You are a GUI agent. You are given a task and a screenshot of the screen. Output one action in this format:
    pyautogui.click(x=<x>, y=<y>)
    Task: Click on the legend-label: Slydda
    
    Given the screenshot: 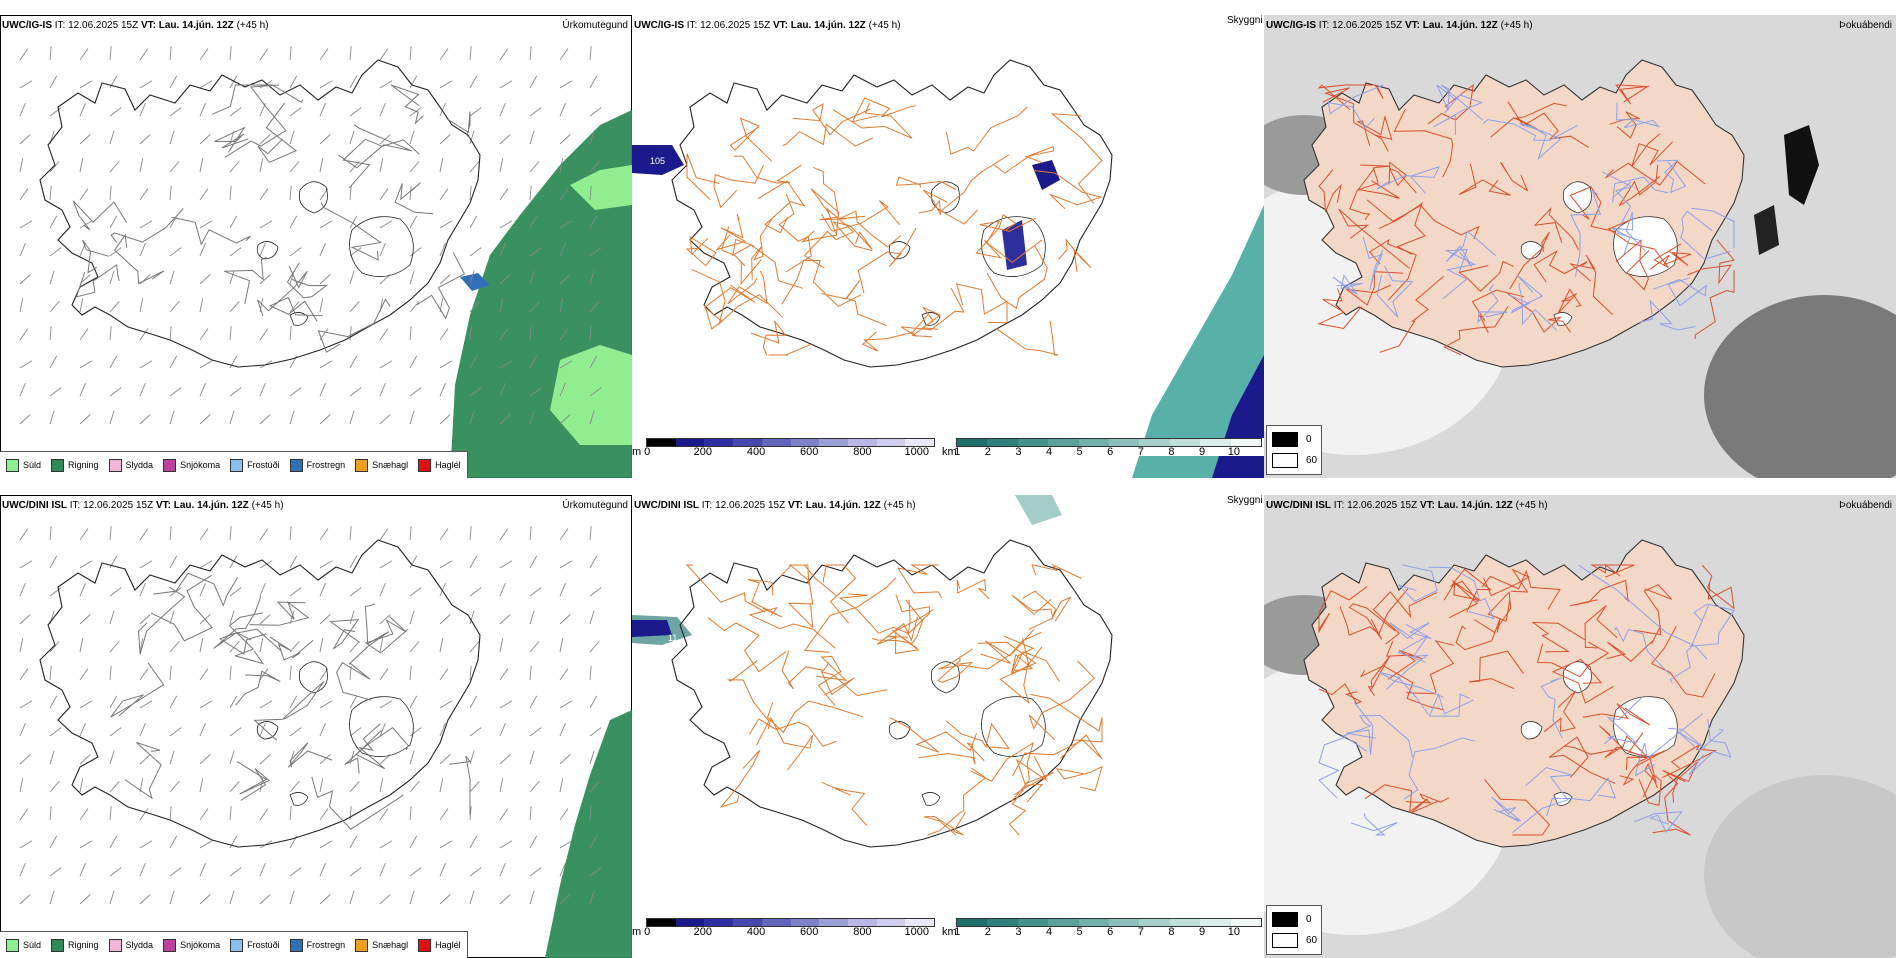 What is the action you would take?
    pyautogui.click(x=139, y=465)
    